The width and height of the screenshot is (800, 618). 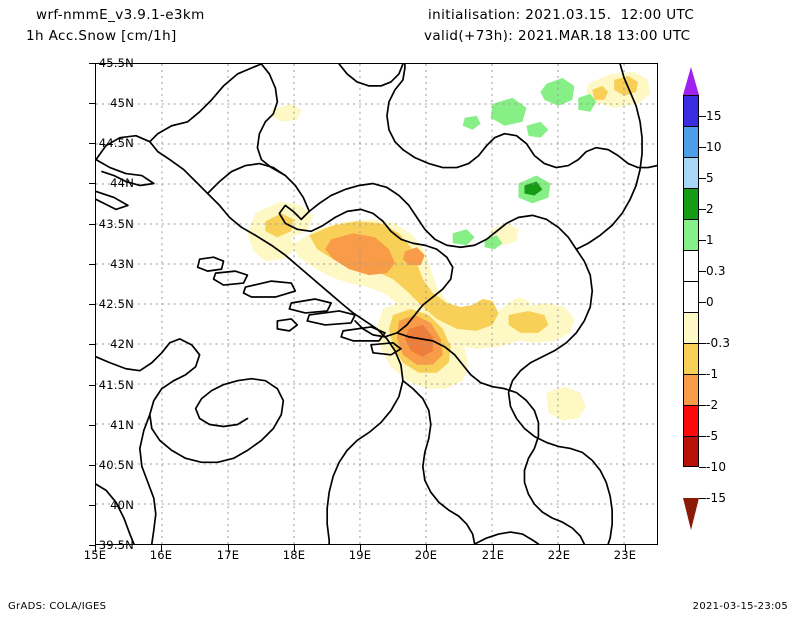 I want to click on border-croatia-north, so click(x=417, y=157).